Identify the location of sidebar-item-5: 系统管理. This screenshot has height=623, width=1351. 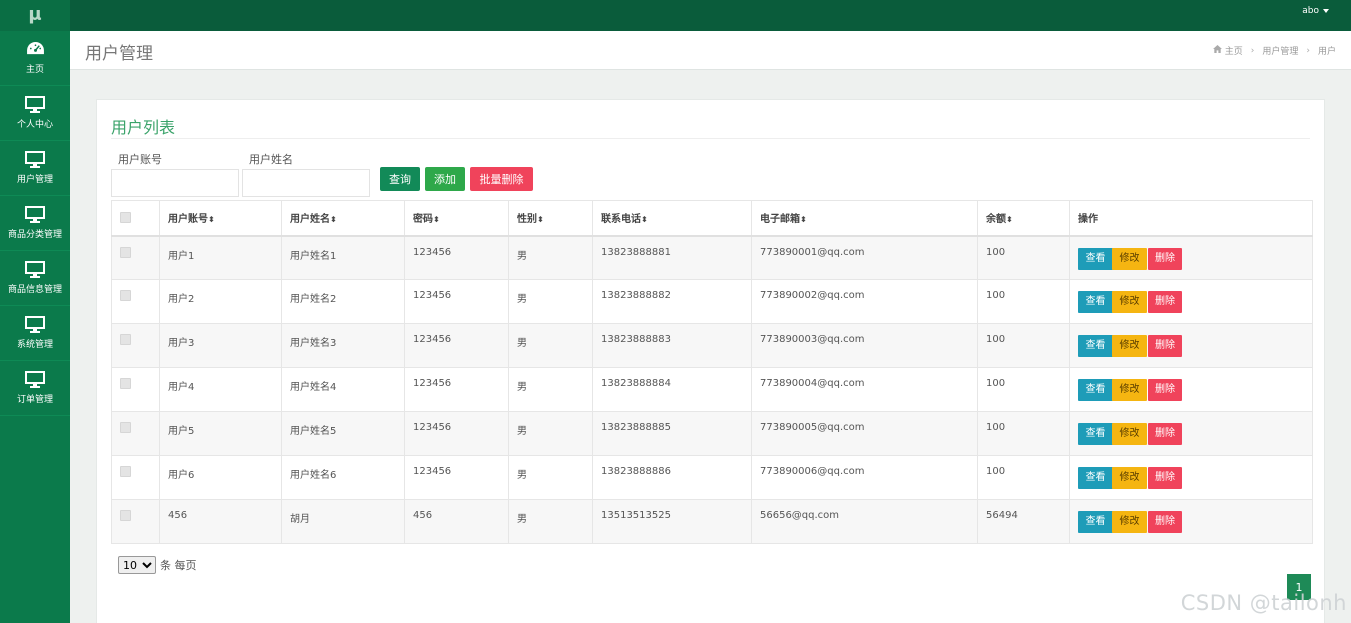
(35, 333).